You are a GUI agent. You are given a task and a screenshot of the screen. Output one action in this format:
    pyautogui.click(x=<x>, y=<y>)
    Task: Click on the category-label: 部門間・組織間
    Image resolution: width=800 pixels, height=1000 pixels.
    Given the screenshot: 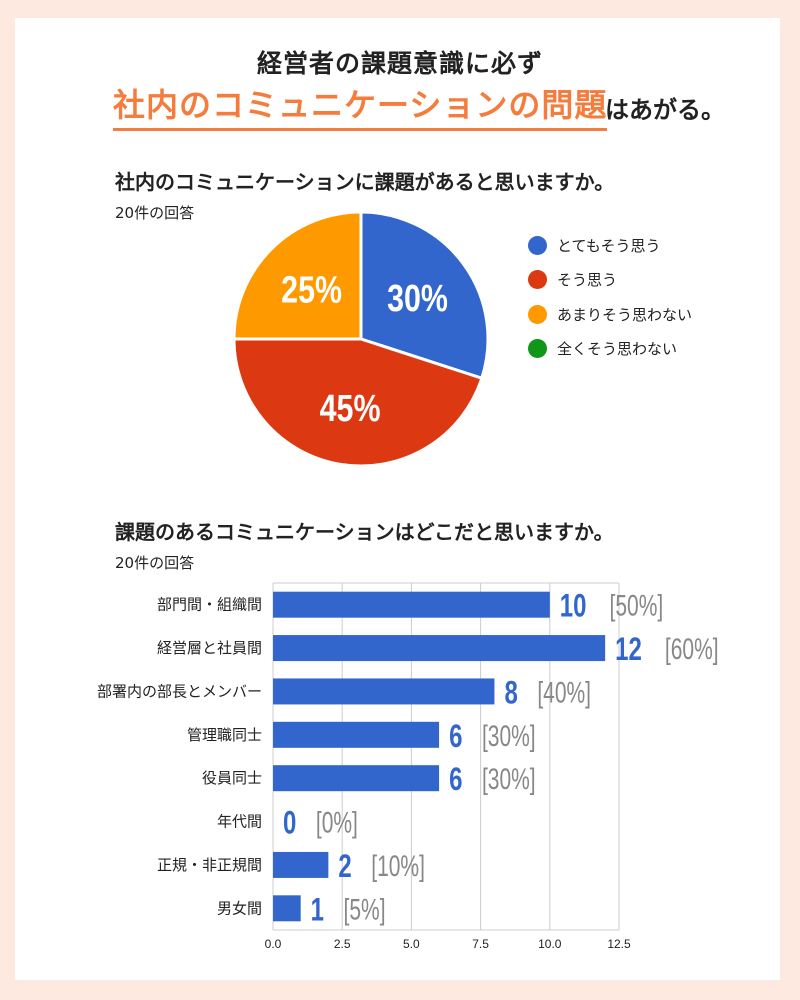 What is the action you would take?
    pyautogui.click(x=209, y=605)
    